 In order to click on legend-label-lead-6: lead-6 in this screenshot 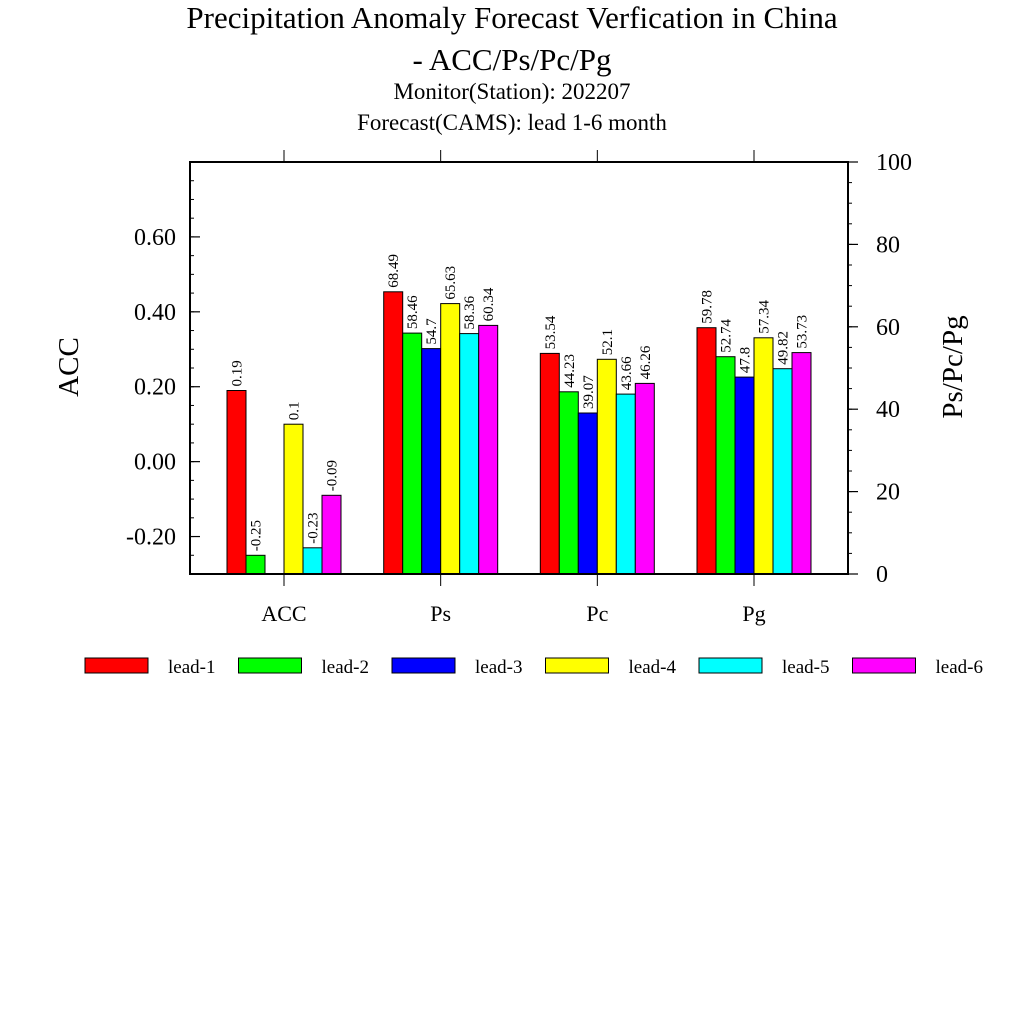, I will do `click(959, 667)`.